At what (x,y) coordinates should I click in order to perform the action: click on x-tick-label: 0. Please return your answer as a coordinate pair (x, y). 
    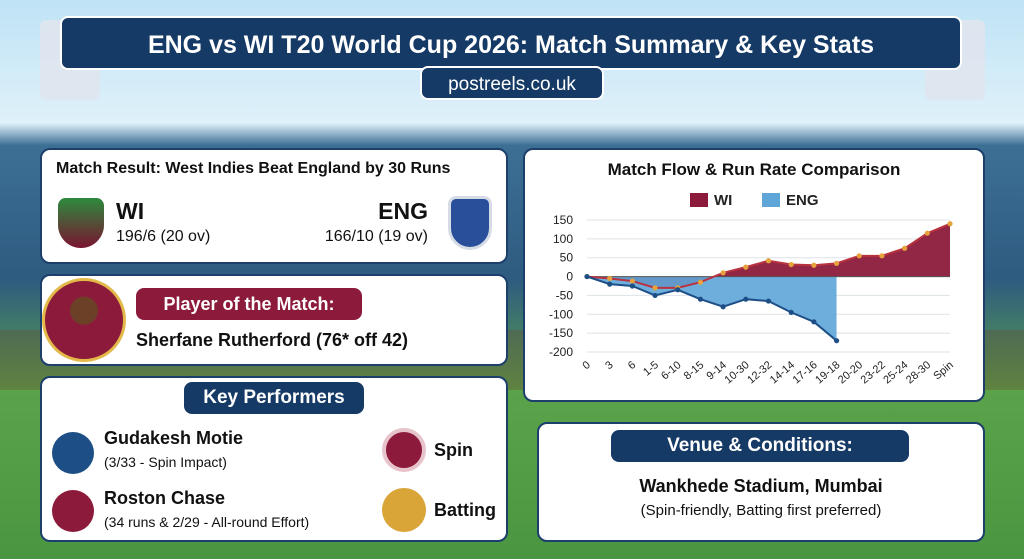
    Looking at the image, I should click on (587, 365).